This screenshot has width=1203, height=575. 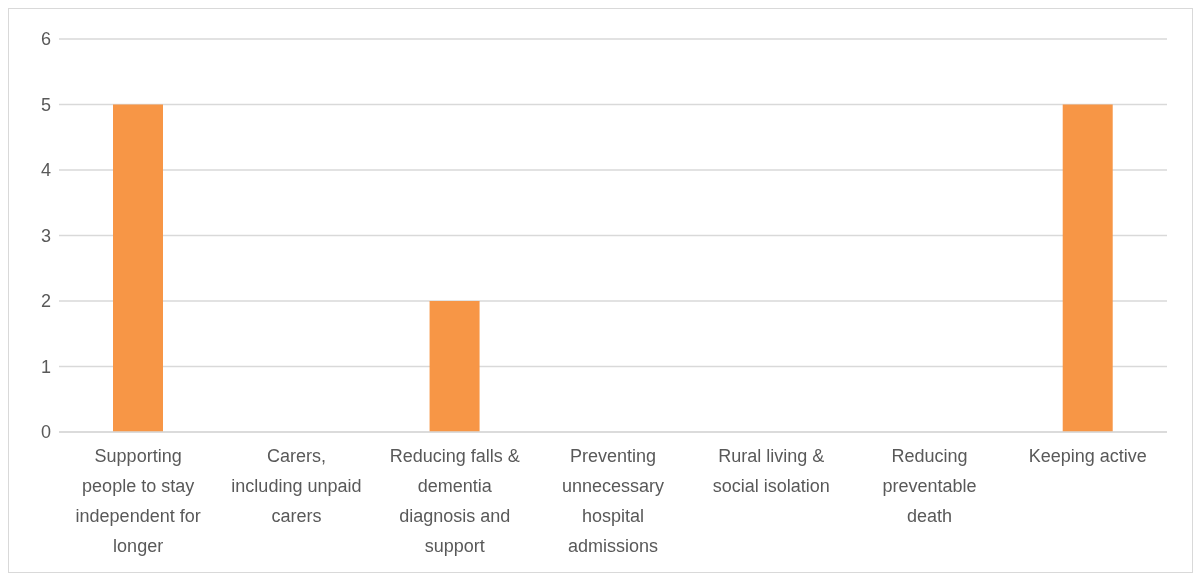 What do you see at coordinates (45, 432) in the screenshot?
I see `y-tick-label: 0` at bounding box center [45, 432].